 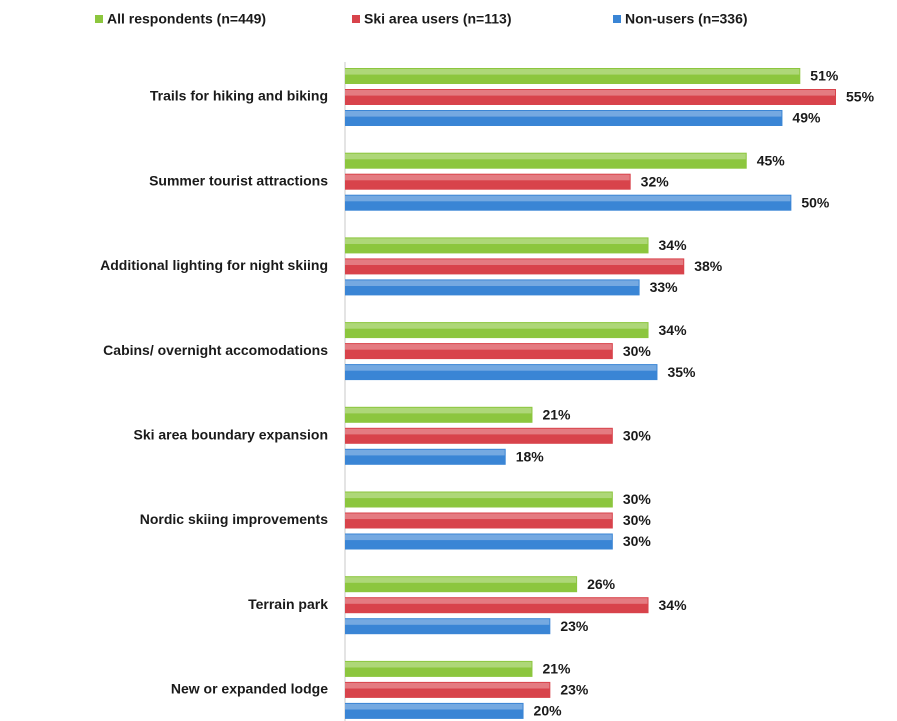 I want to click on category-label: Summer tourist attractions, so click(x=238, y=180).